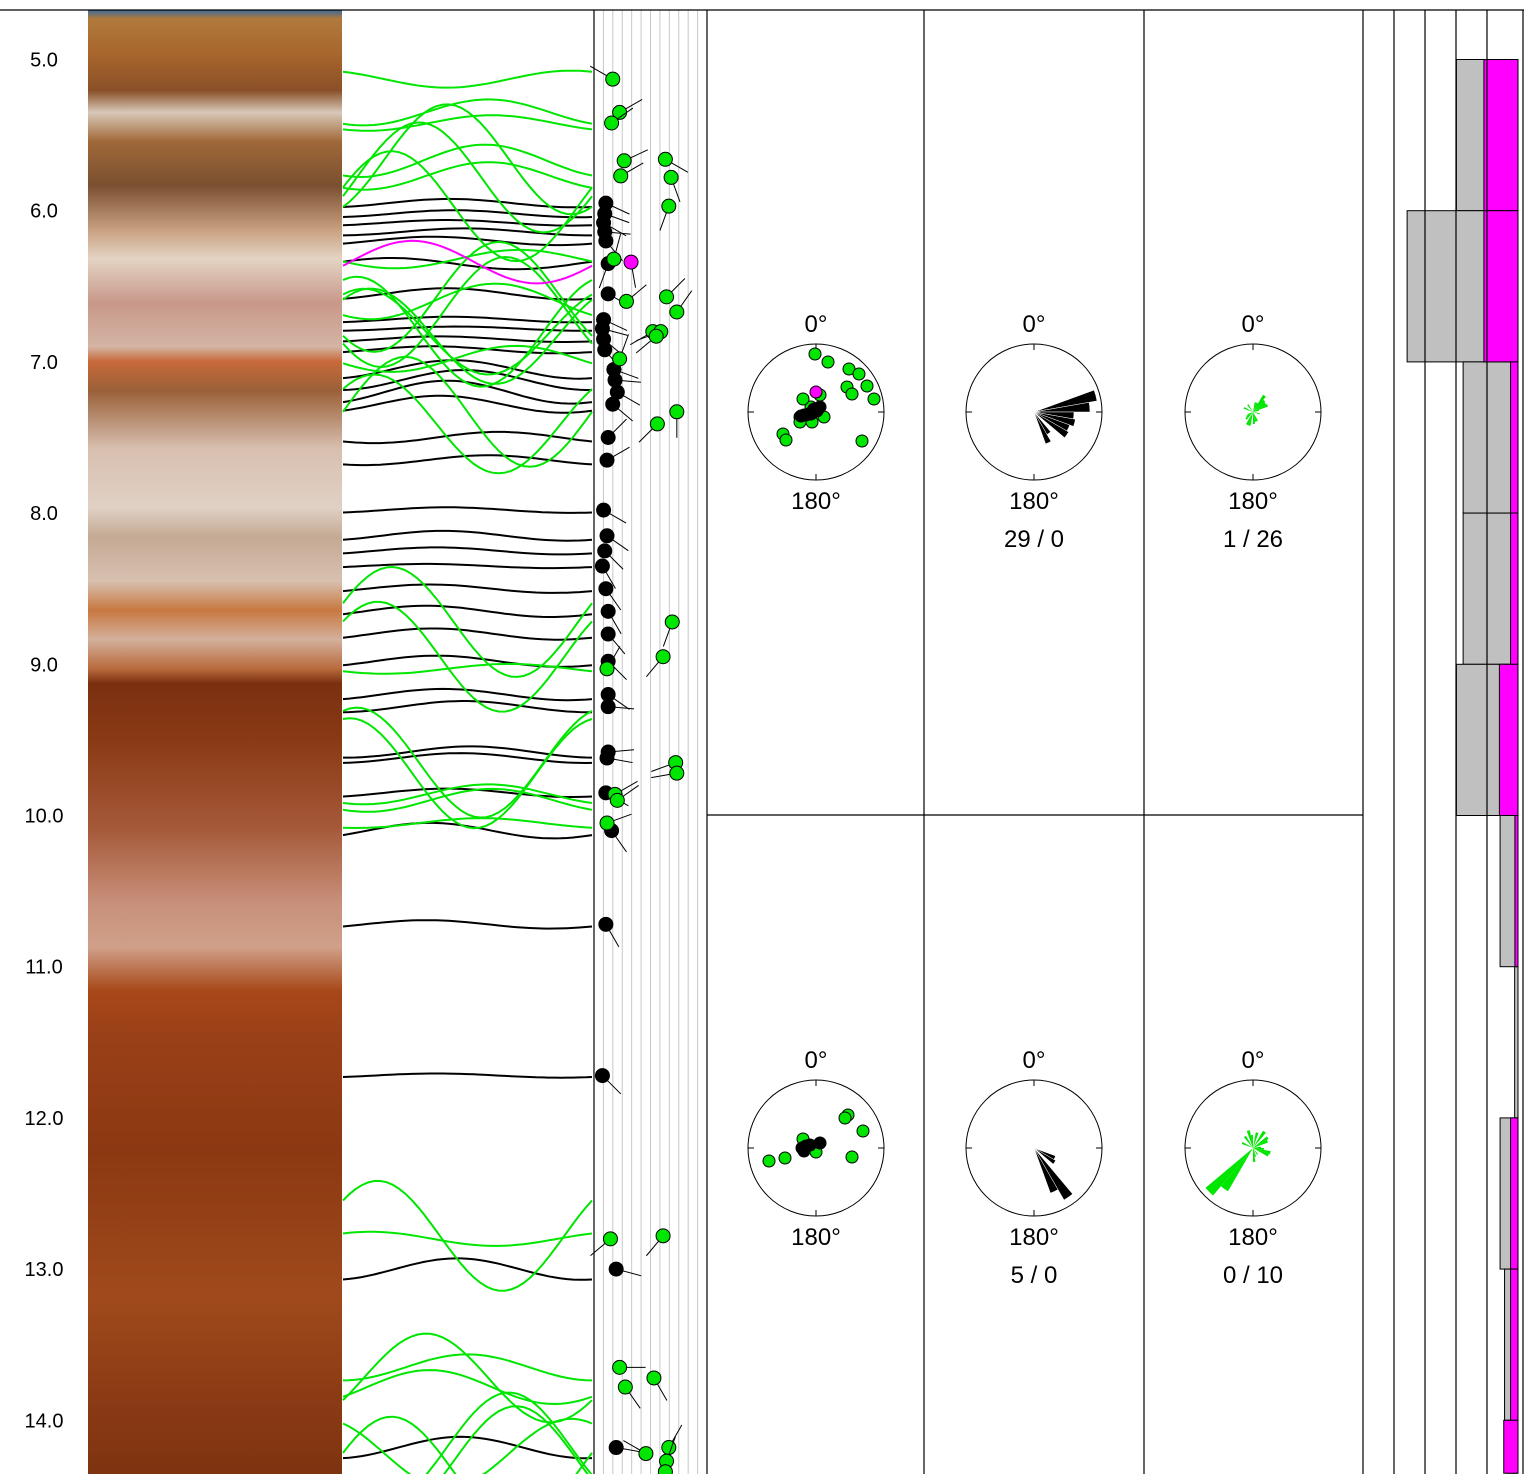 Image resolution: width=1524 pixels, height=1474 pixels. What do you see at coordinates (43, 968) in the screenshot?
I see `depth-tick-label: 11.0` at bounding box center [43, 968].